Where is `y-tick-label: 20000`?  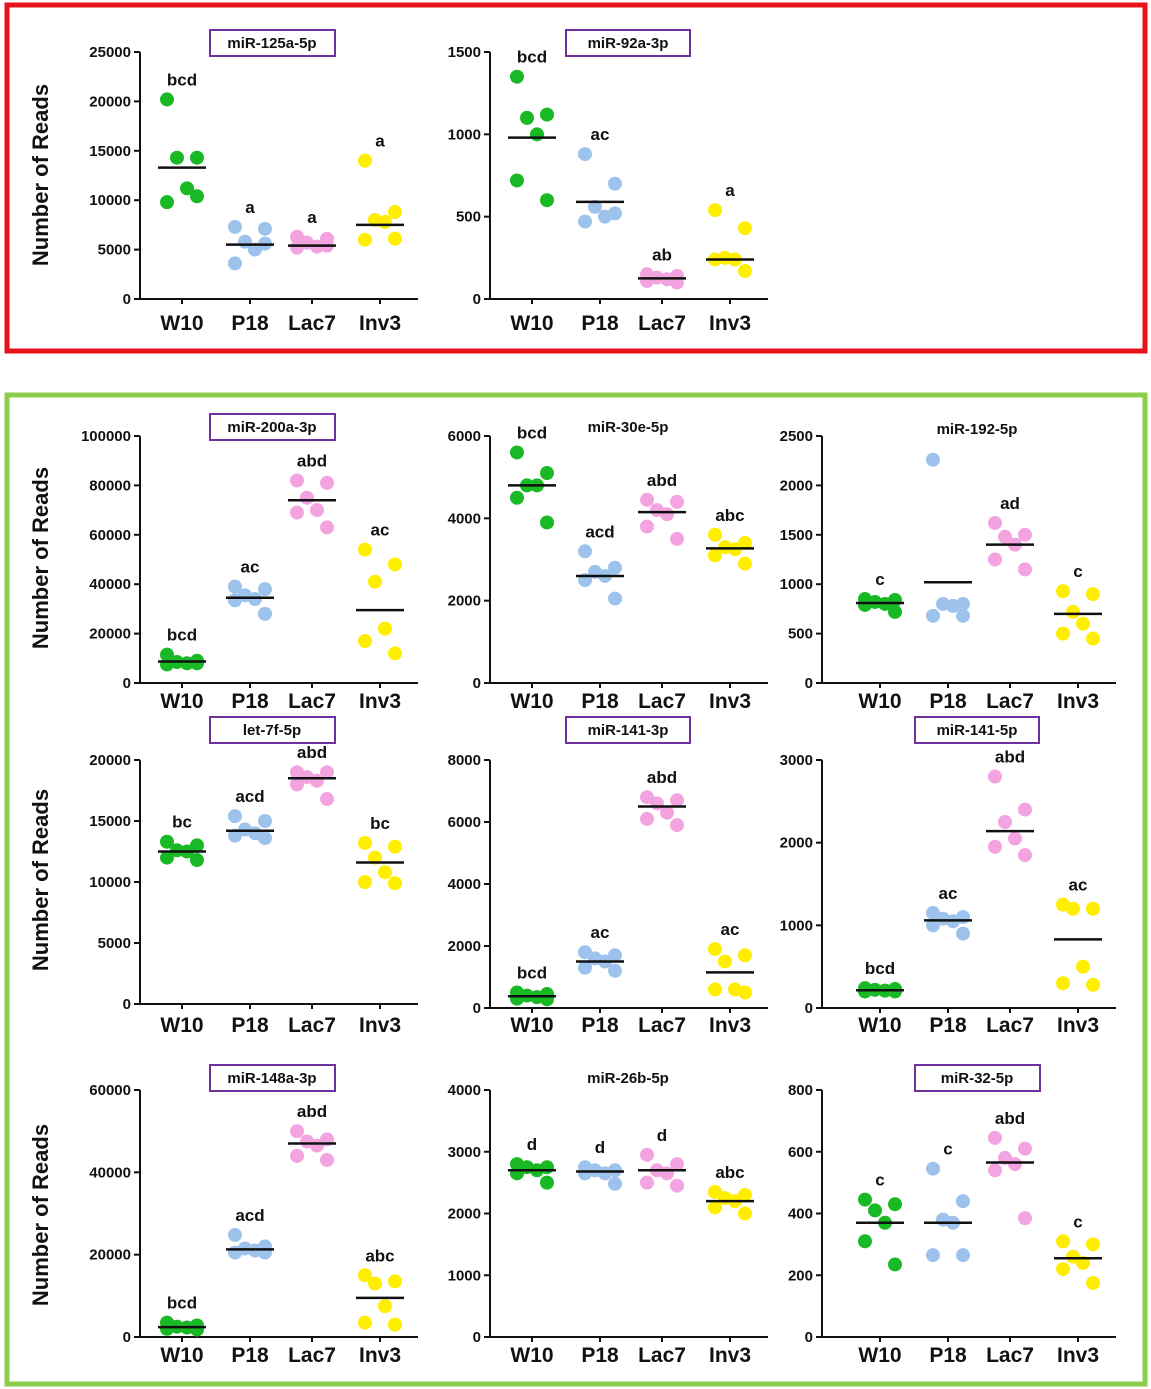
y-tick-label: 20000 is located at coordinates (110, 634).